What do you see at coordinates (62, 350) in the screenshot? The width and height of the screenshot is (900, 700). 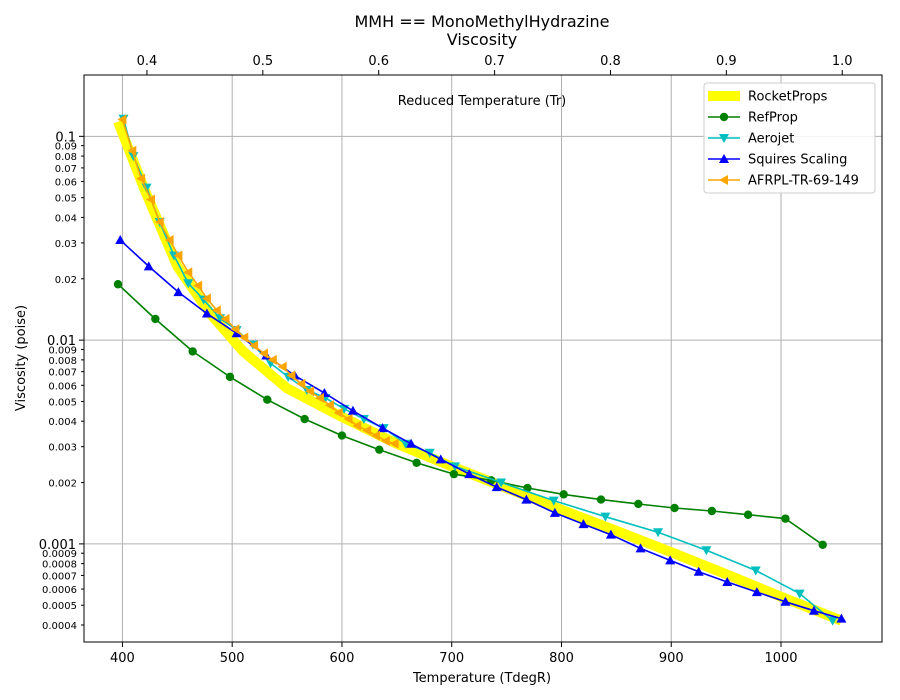 I see `y-minor-tick-label: 0.009` at bounding box center [62, 350].